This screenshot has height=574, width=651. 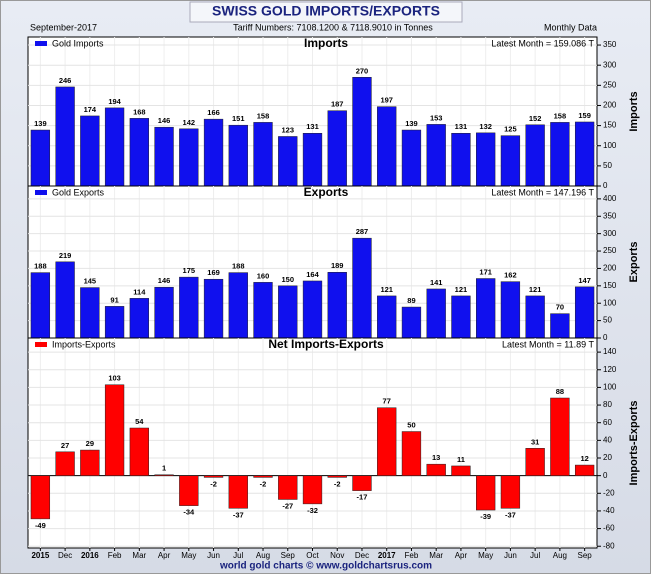 What do you see at coordinates (386, 100) in the screenshot?
I see `value-label: 197` at bounding box center [386, 100].